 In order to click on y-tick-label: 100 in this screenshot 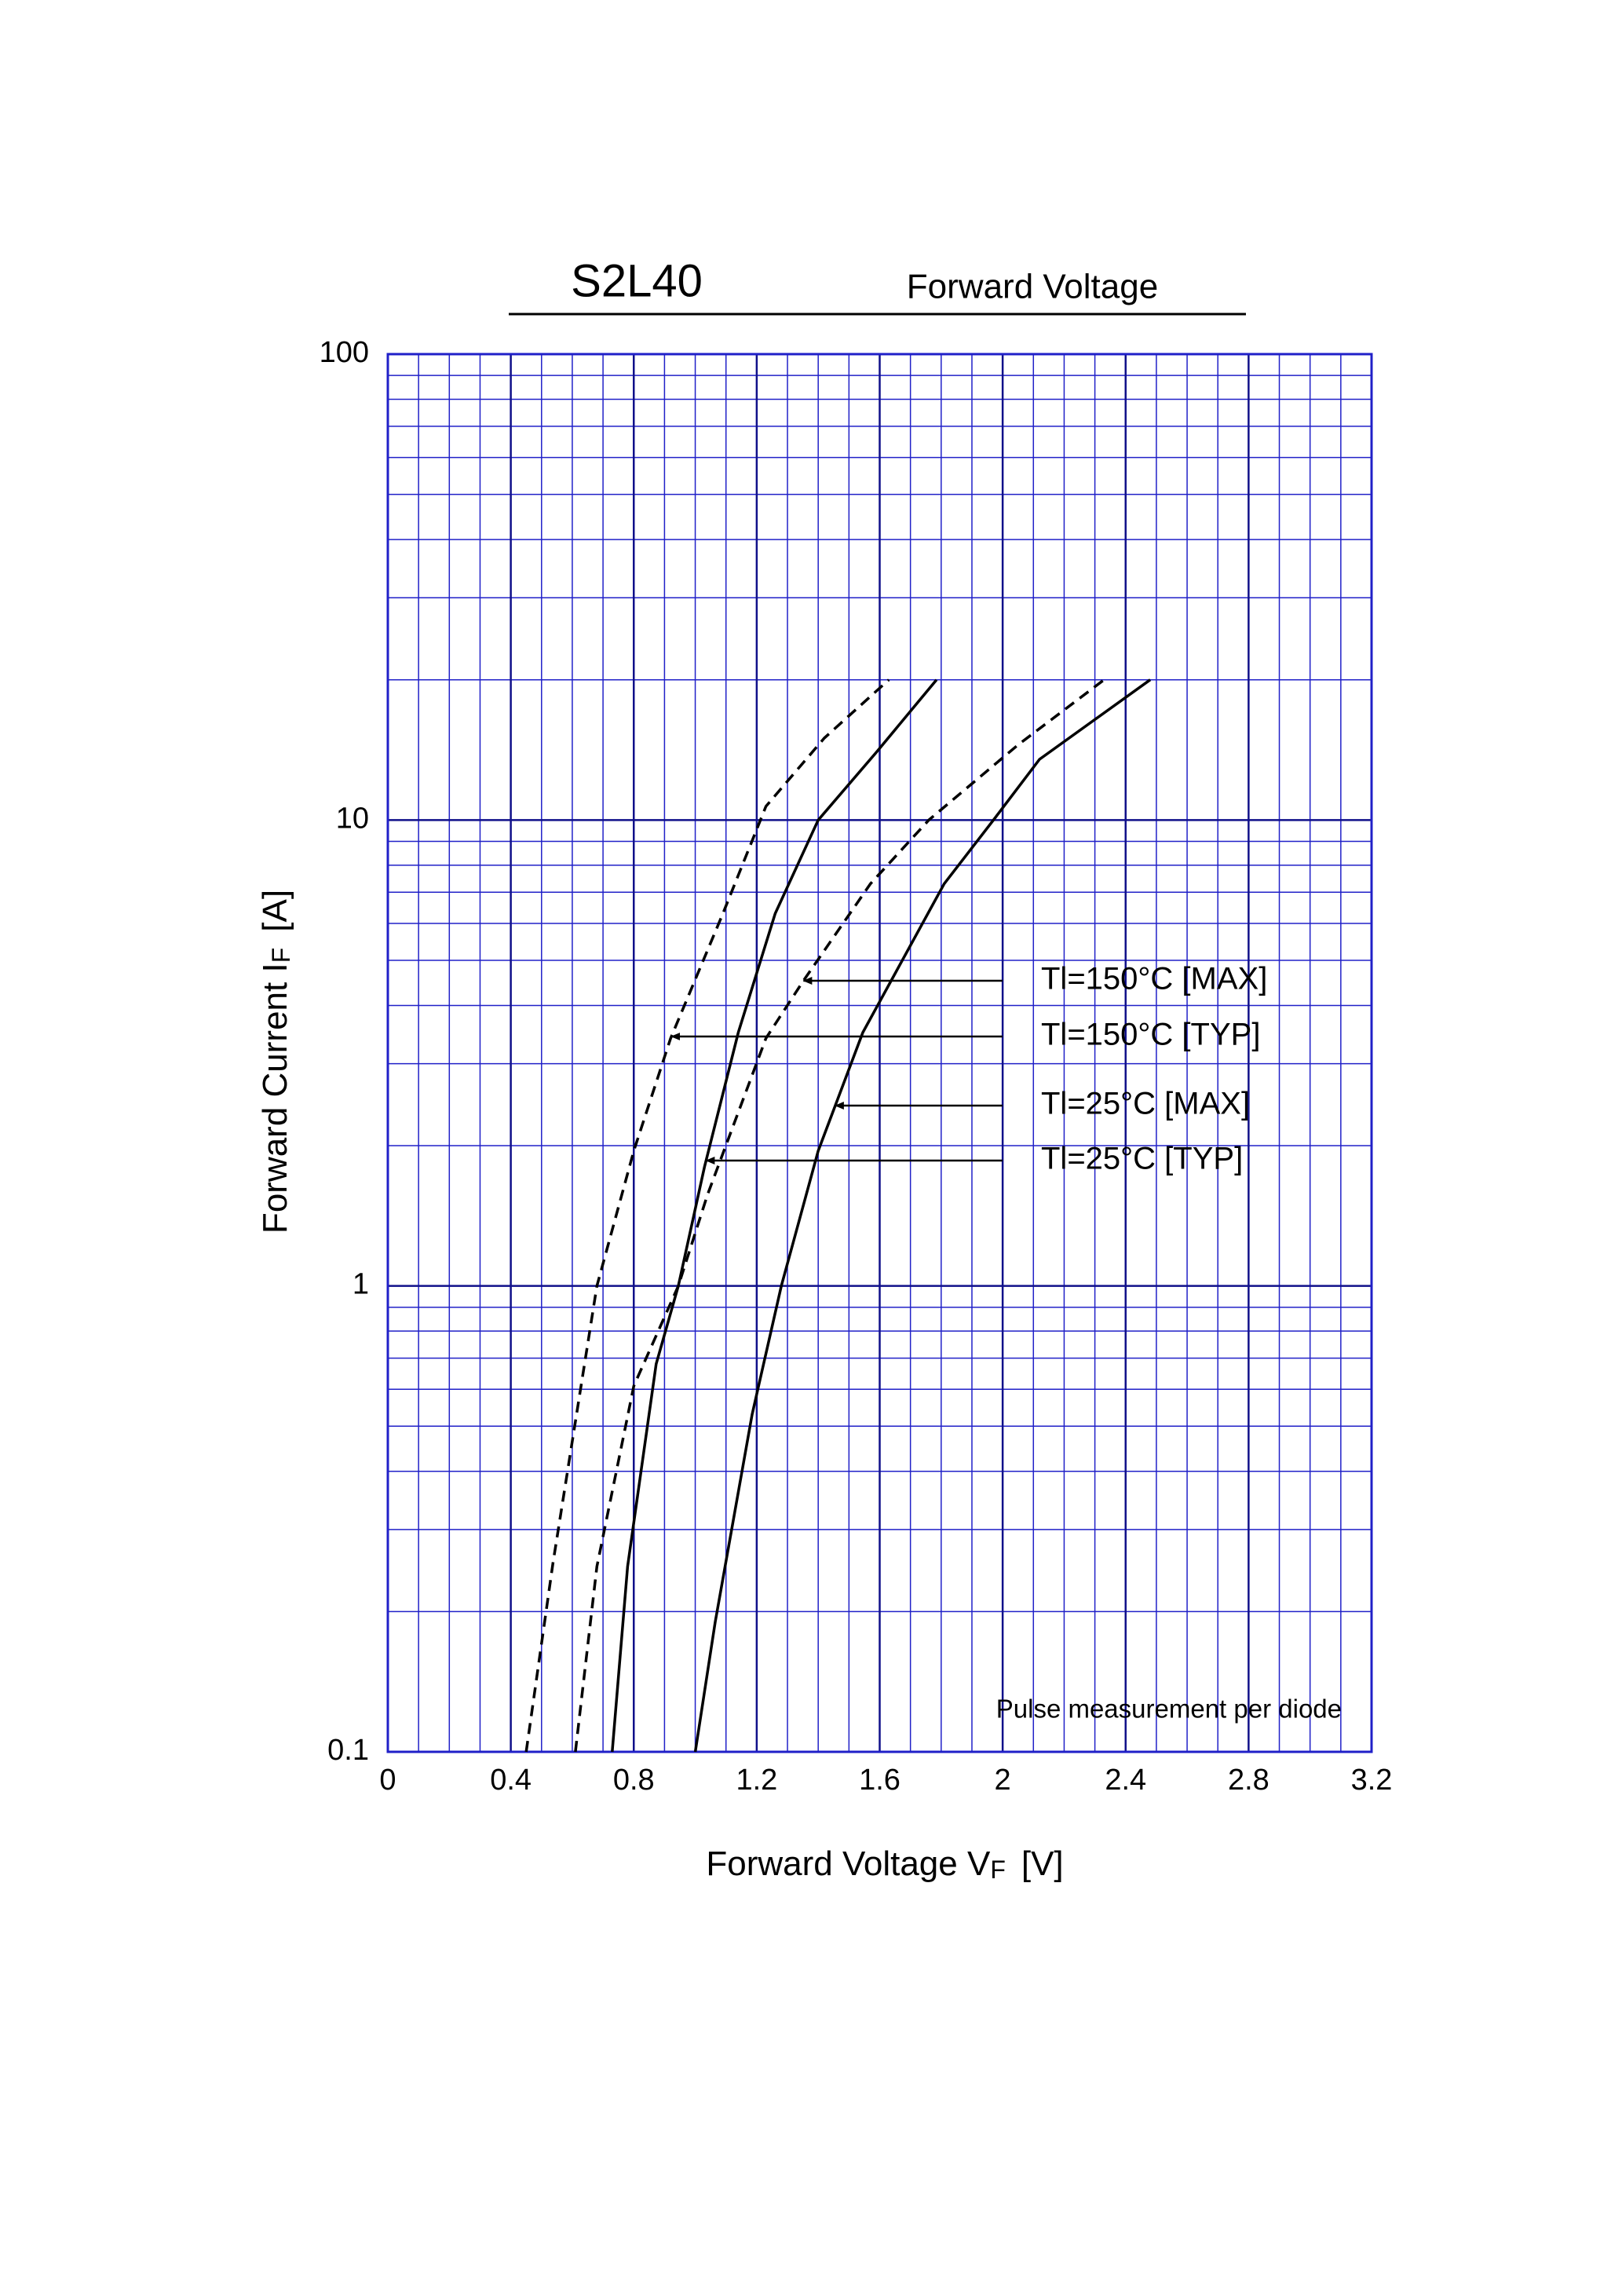, I will do `click(344, 353)`.